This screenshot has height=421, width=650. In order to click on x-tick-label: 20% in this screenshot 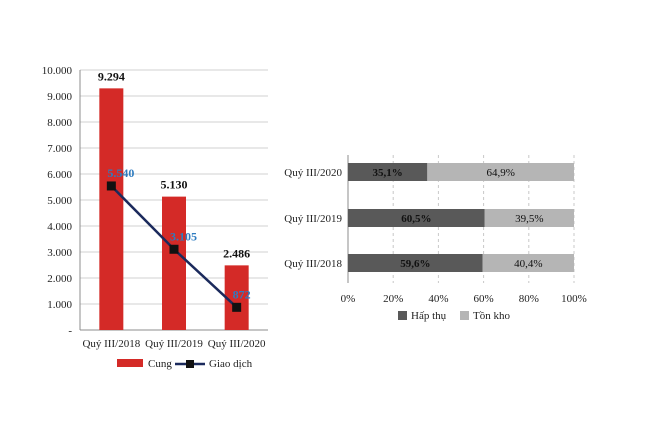, I will do `click(393, 299)`.